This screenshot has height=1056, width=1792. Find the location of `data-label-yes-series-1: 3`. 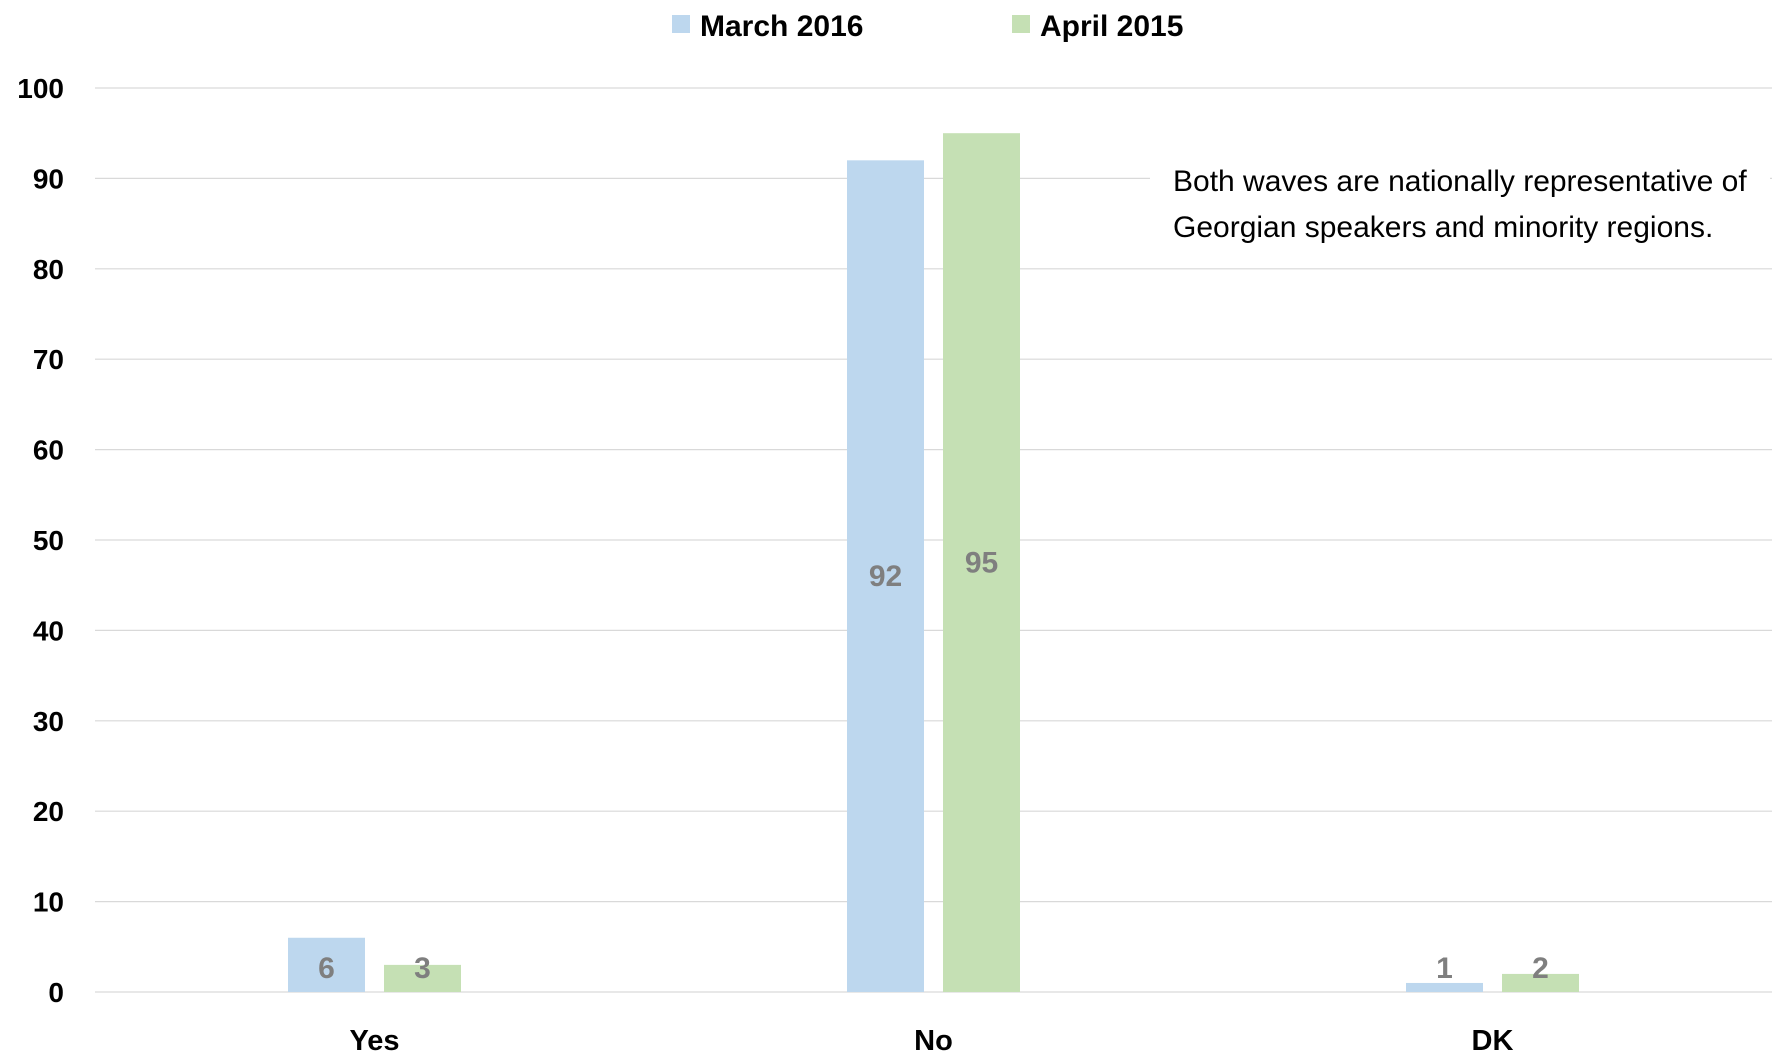

data-label-yes-series-1: 3 is located at coordinates (422, 968).